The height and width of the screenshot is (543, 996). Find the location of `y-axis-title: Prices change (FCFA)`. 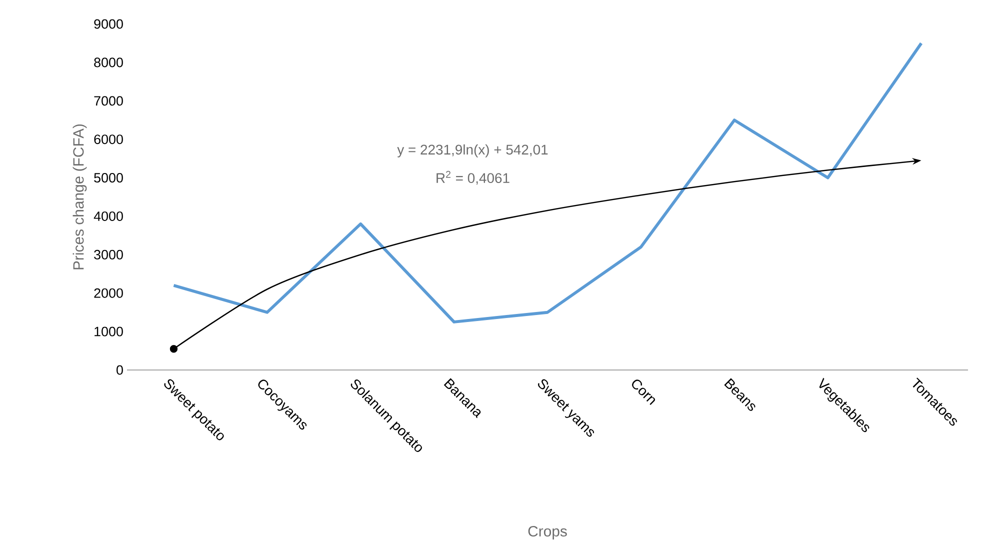

y-axis-title: Prices change (FCFA) is located at coordinates (79, 197).